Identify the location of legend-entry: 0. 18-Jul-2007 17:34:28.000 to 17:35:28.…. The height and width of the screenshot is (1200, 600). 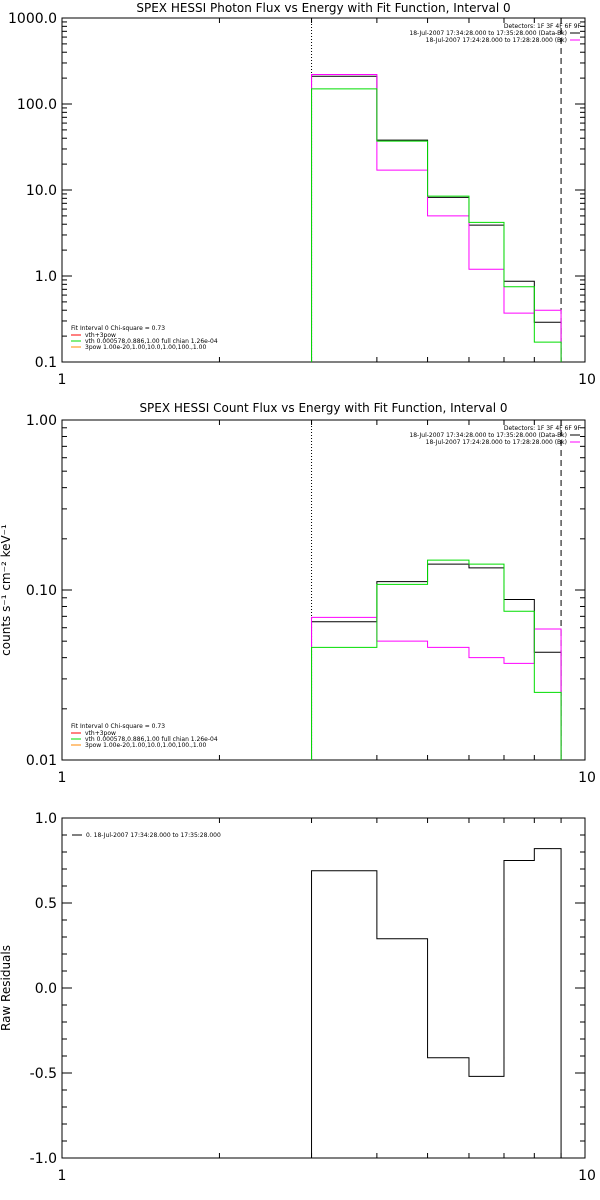
(153, 835).